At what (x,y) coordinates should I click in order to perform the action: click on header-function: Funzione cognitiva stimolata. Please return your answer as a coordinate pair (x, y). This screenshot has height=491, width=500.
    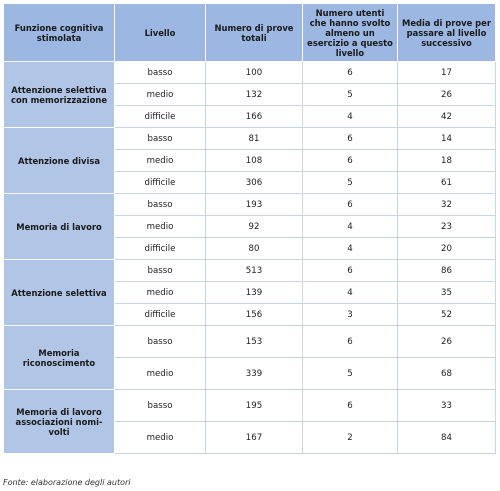
    Looking at the image, I should click on (59, 32).